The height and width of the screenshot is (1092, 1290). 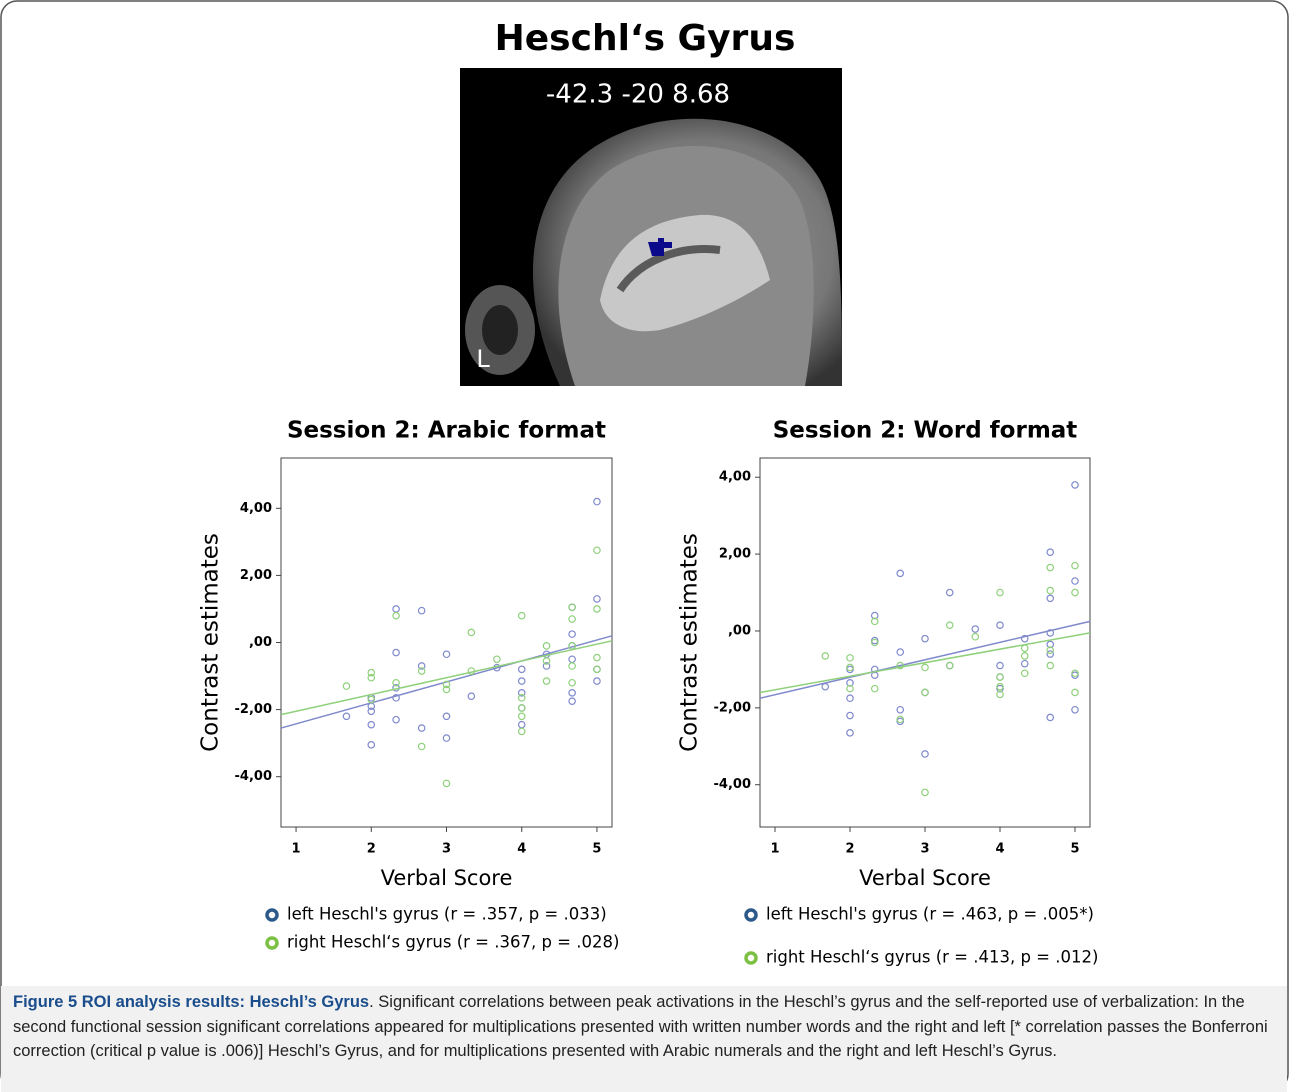 I want to click on legend-label: left Heschl's gyrus (r = .357, p = .033), so click(x=447, y=914).